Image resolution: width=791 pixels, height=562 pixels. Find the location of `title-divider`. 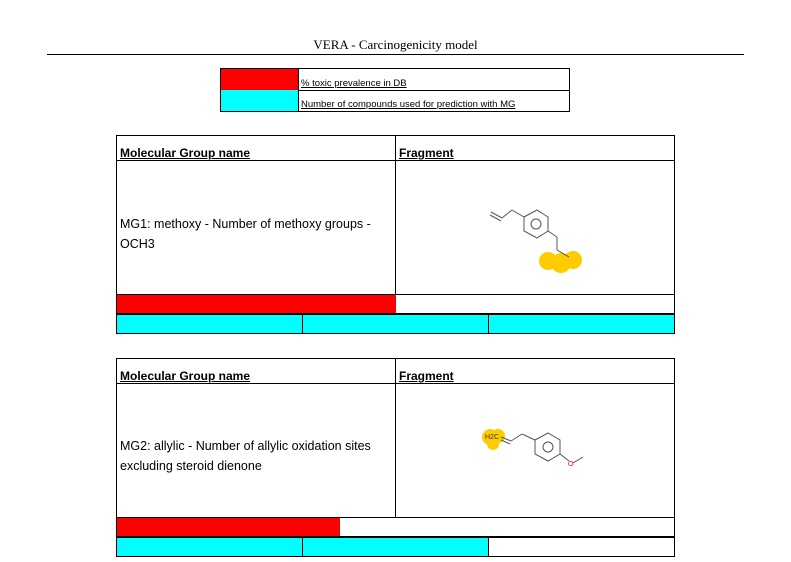

title-divider is located at coordinates (395, 54).